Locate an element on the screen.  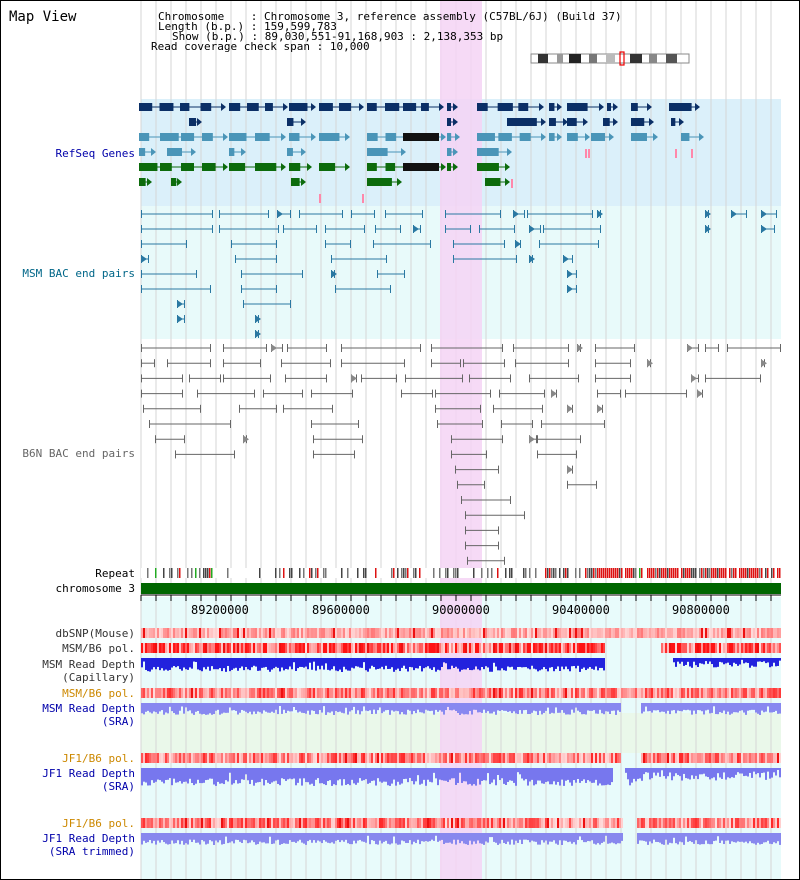
track-label-refseq: RefSeq Genes is located at coordinates (95, 153).